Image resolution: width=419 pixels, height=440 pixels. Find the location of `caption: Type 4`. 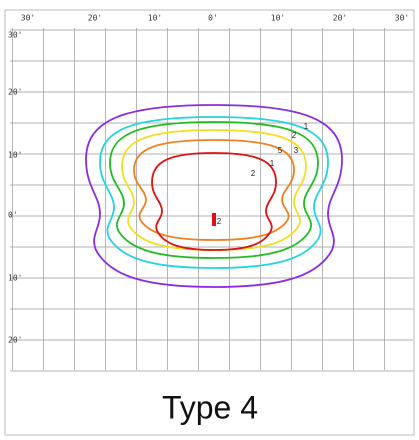

caption: Type 4 is located at coordinates (210, 407).